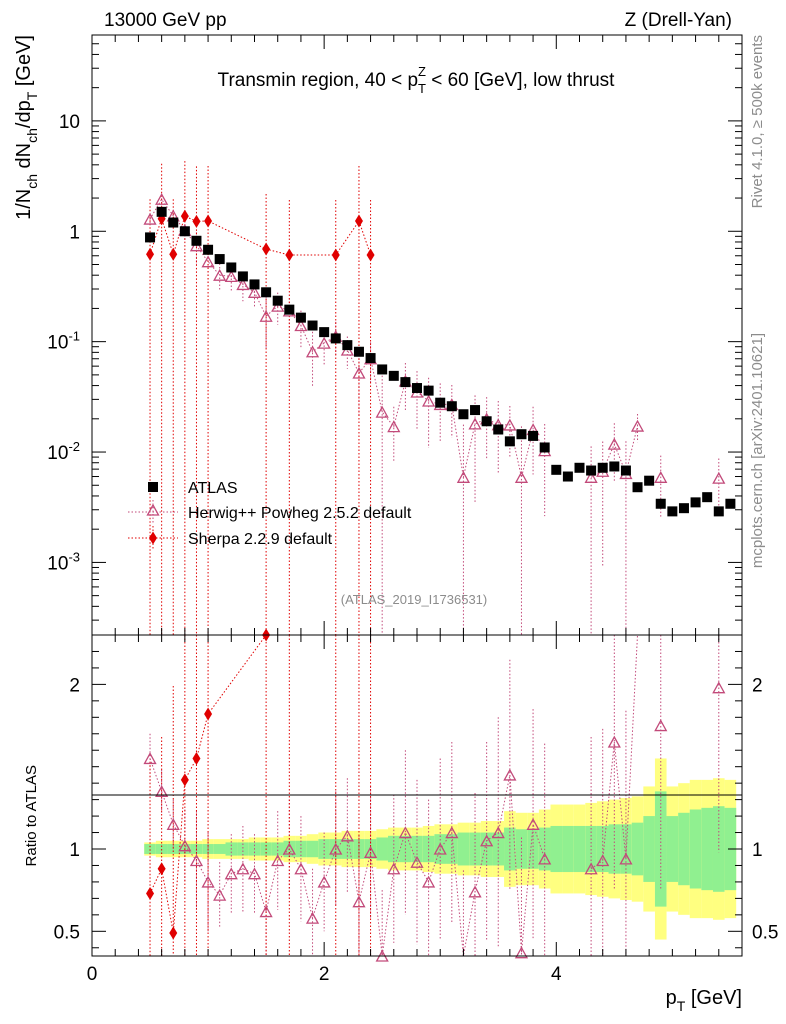 The width and height of the screenshot is (786, 1024). What do you see at coordinates (260, 784) in the screenshot?
I see `sherpa-ratio-line` at bounding box center [260, 784].